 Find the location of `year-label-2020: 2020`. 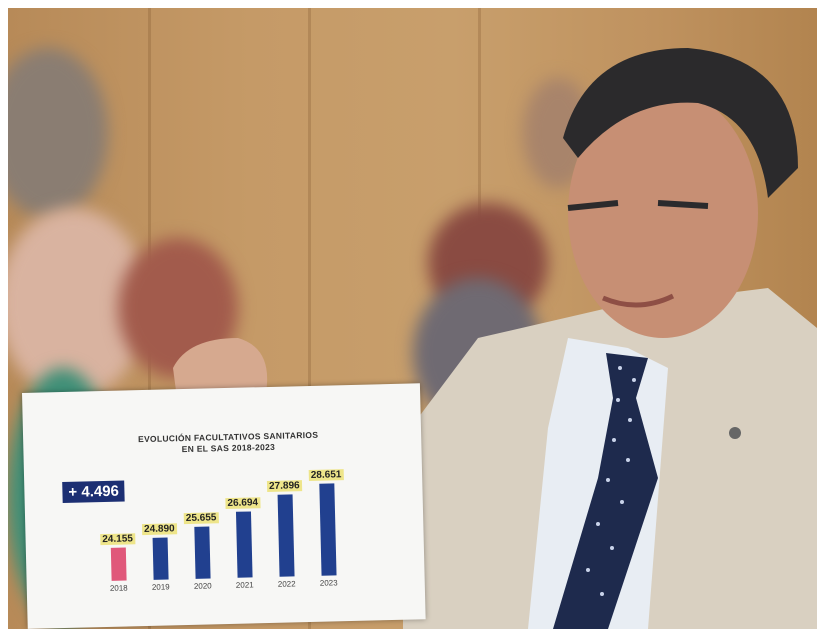

year-label-2020: 2020 is located at coordinates (202, 586).